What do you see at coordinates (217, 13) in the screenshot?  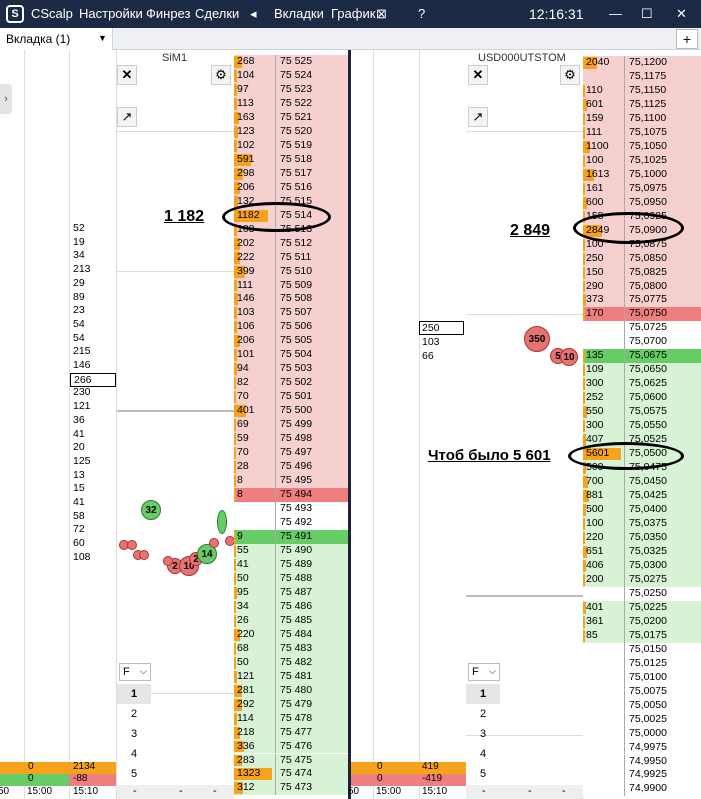 I see `menu-deals: Сделки` at bounding box center [217, 13].